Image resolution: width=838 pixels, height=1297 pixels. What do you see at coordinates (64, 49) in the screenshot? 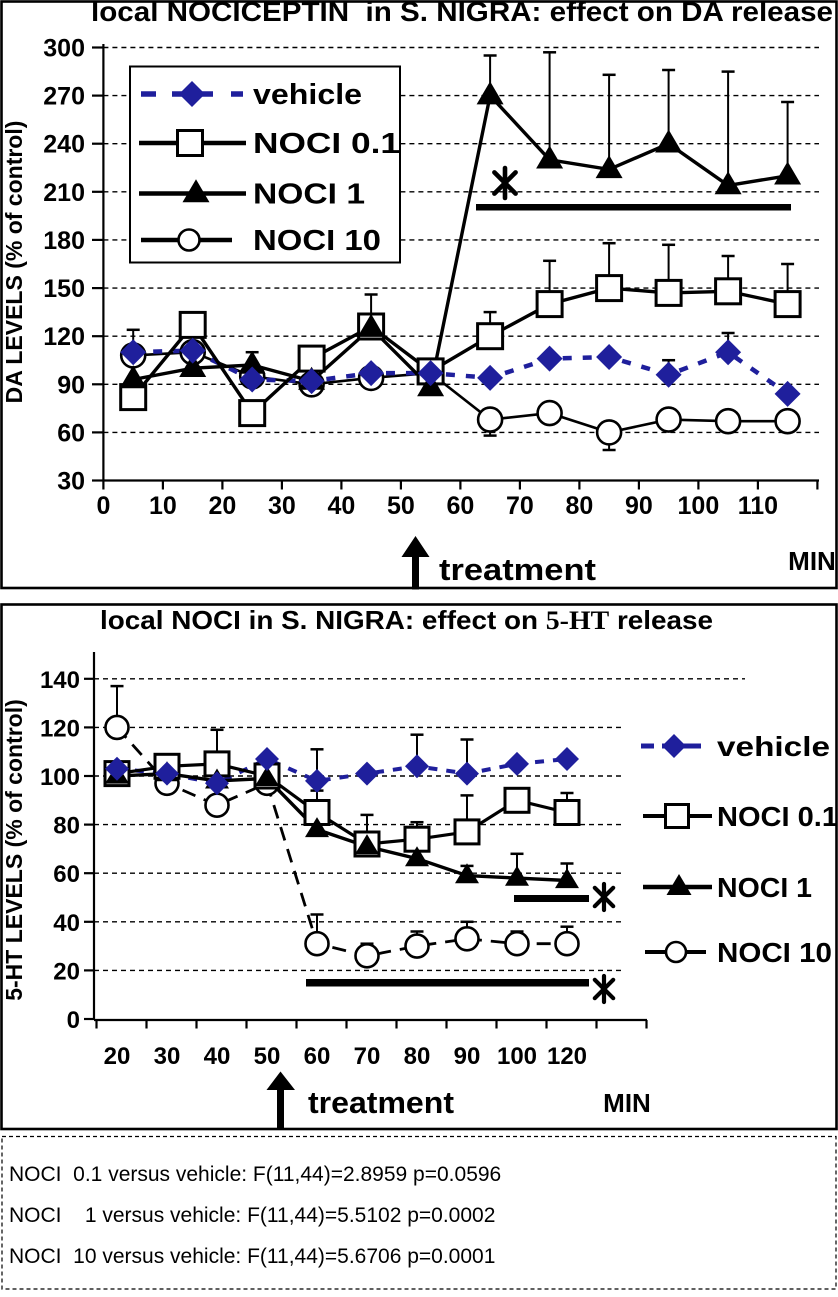
I see `svg-text: 300` at bounding box center [64, 49].